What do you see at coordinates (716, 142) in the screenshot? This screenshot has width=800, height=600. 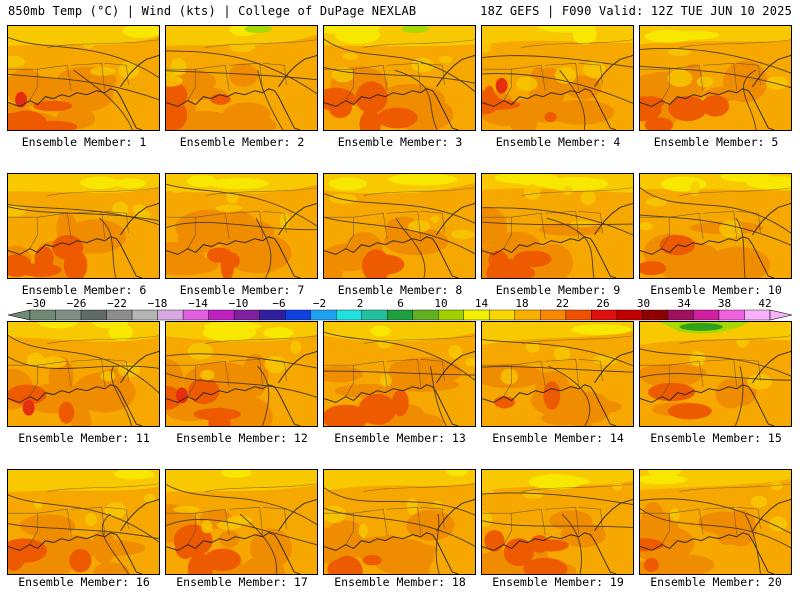 I see `ensemble-member-label: Ensemble Member: 5` at bounding box center [716, 142].